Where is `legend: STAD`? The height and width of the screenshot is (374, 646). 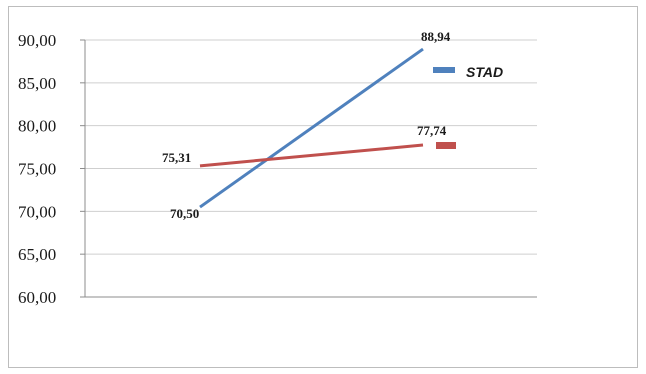 legend: STAD is located at coordinates (468, 106).